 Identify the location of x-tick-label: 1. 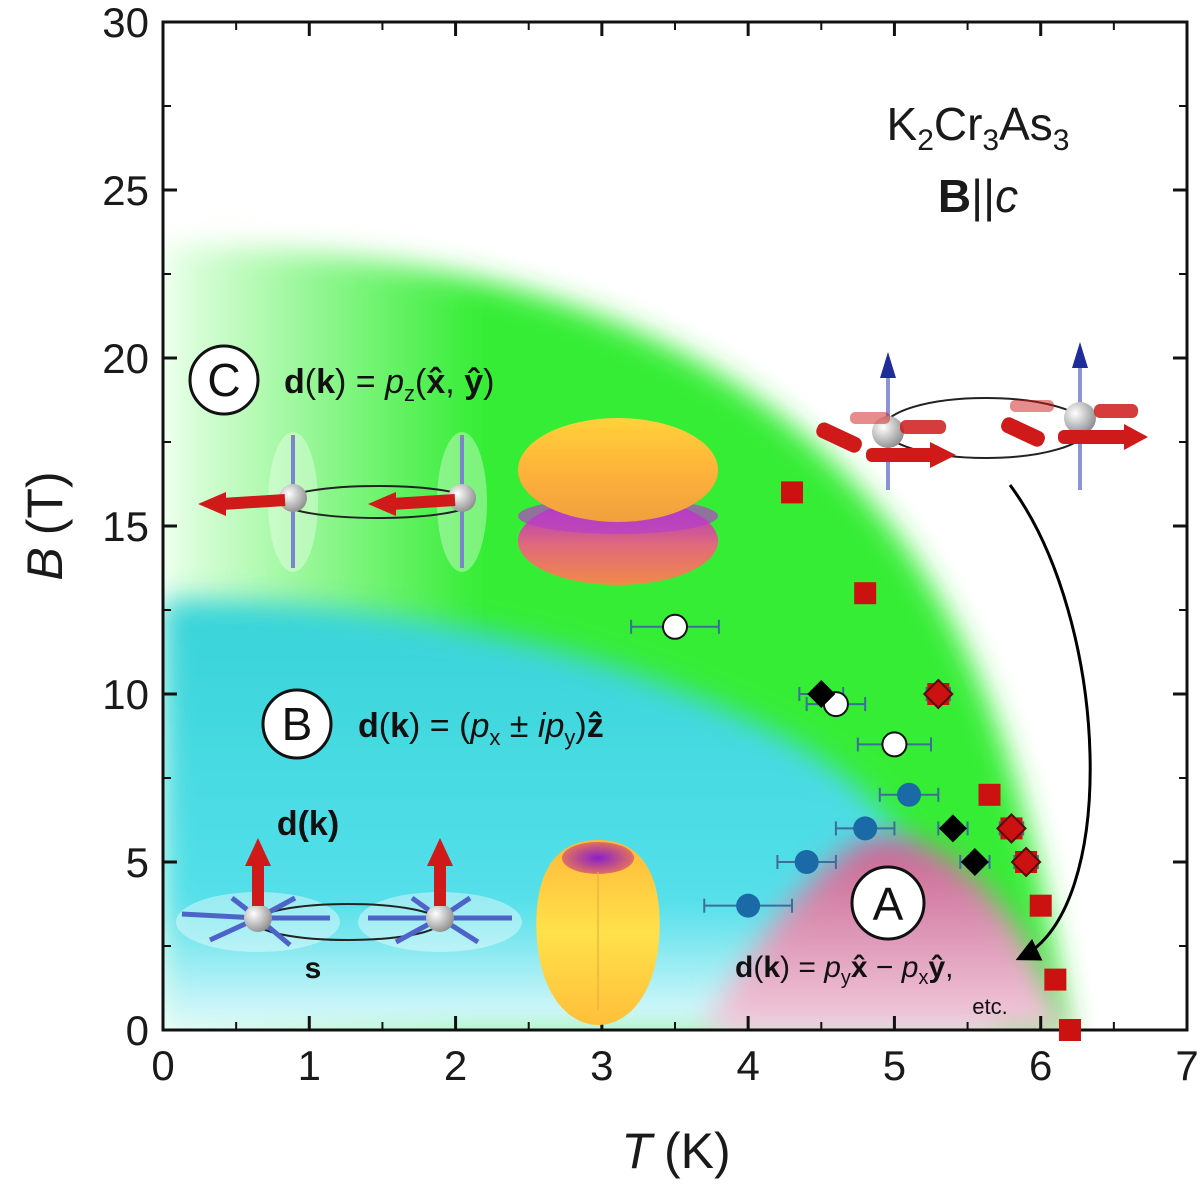
(309, 1065).